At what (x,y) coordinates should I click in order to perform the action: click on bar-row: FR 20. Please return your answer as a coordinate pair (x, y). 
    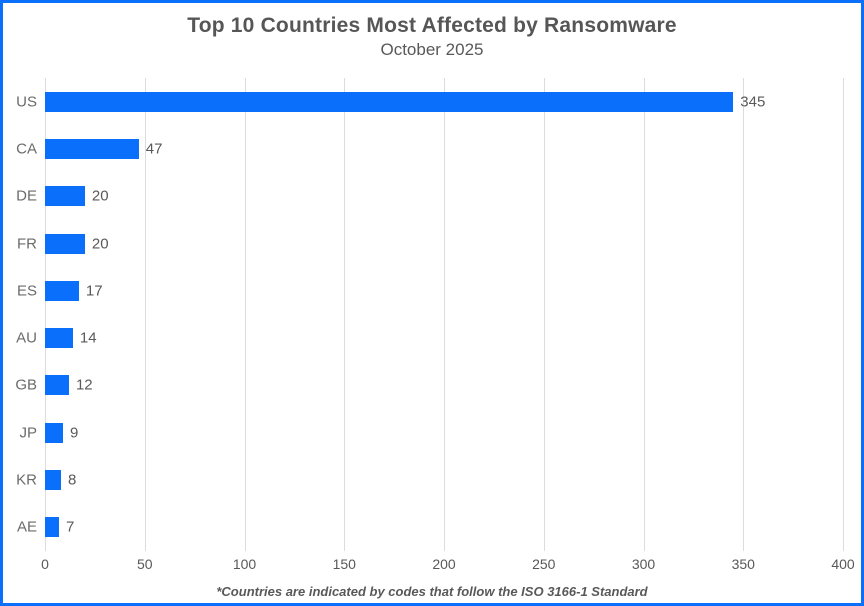
    Looking at the image, I should click on (430, 243).